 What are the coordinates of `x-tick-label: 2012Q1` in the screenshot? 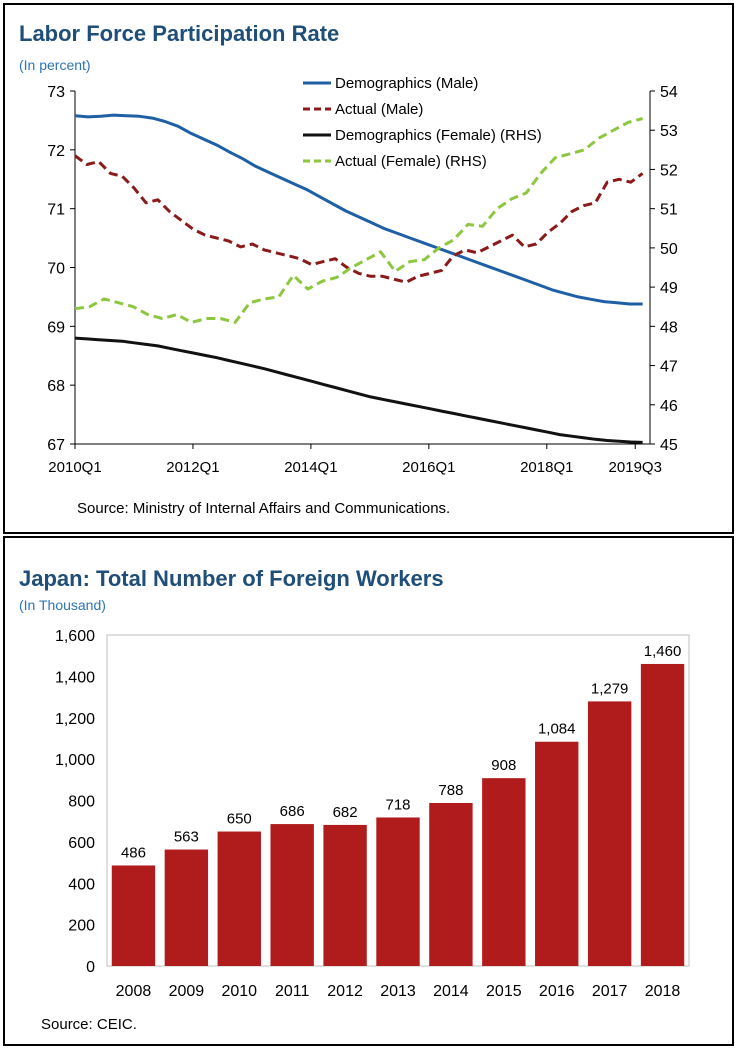 It's located at (192, 467).